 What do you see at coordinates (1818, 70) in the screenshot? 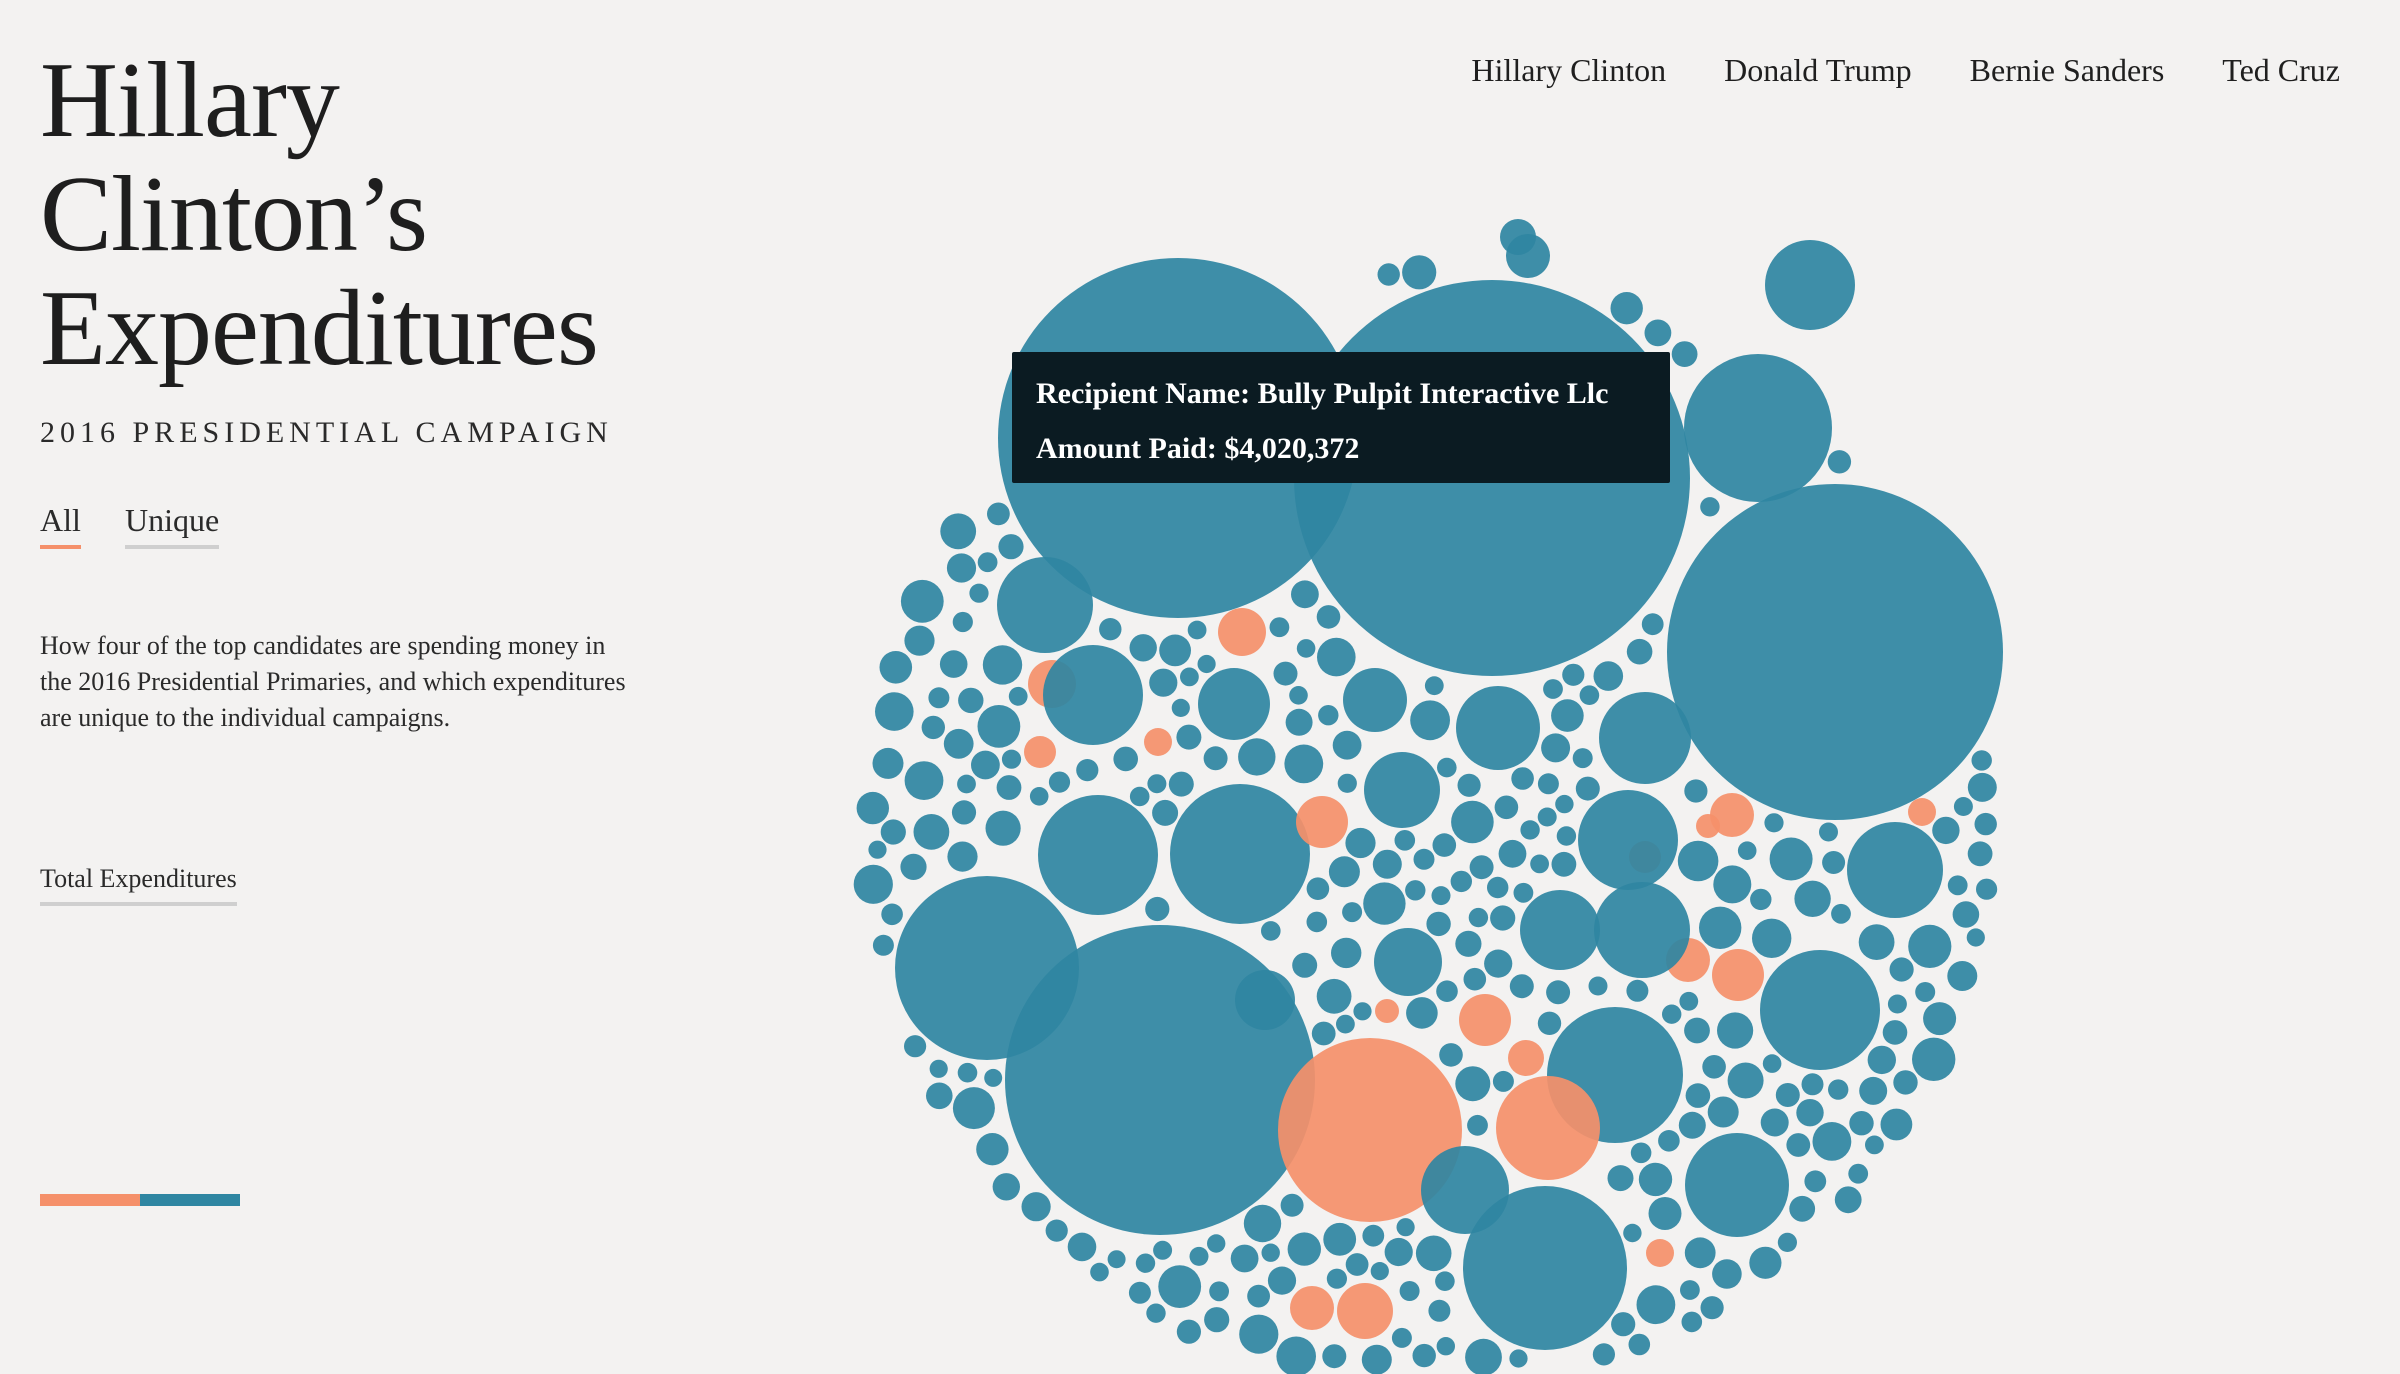
I see `nav-donald-trump: Donald Trump` at bounding box center [1818, 70].